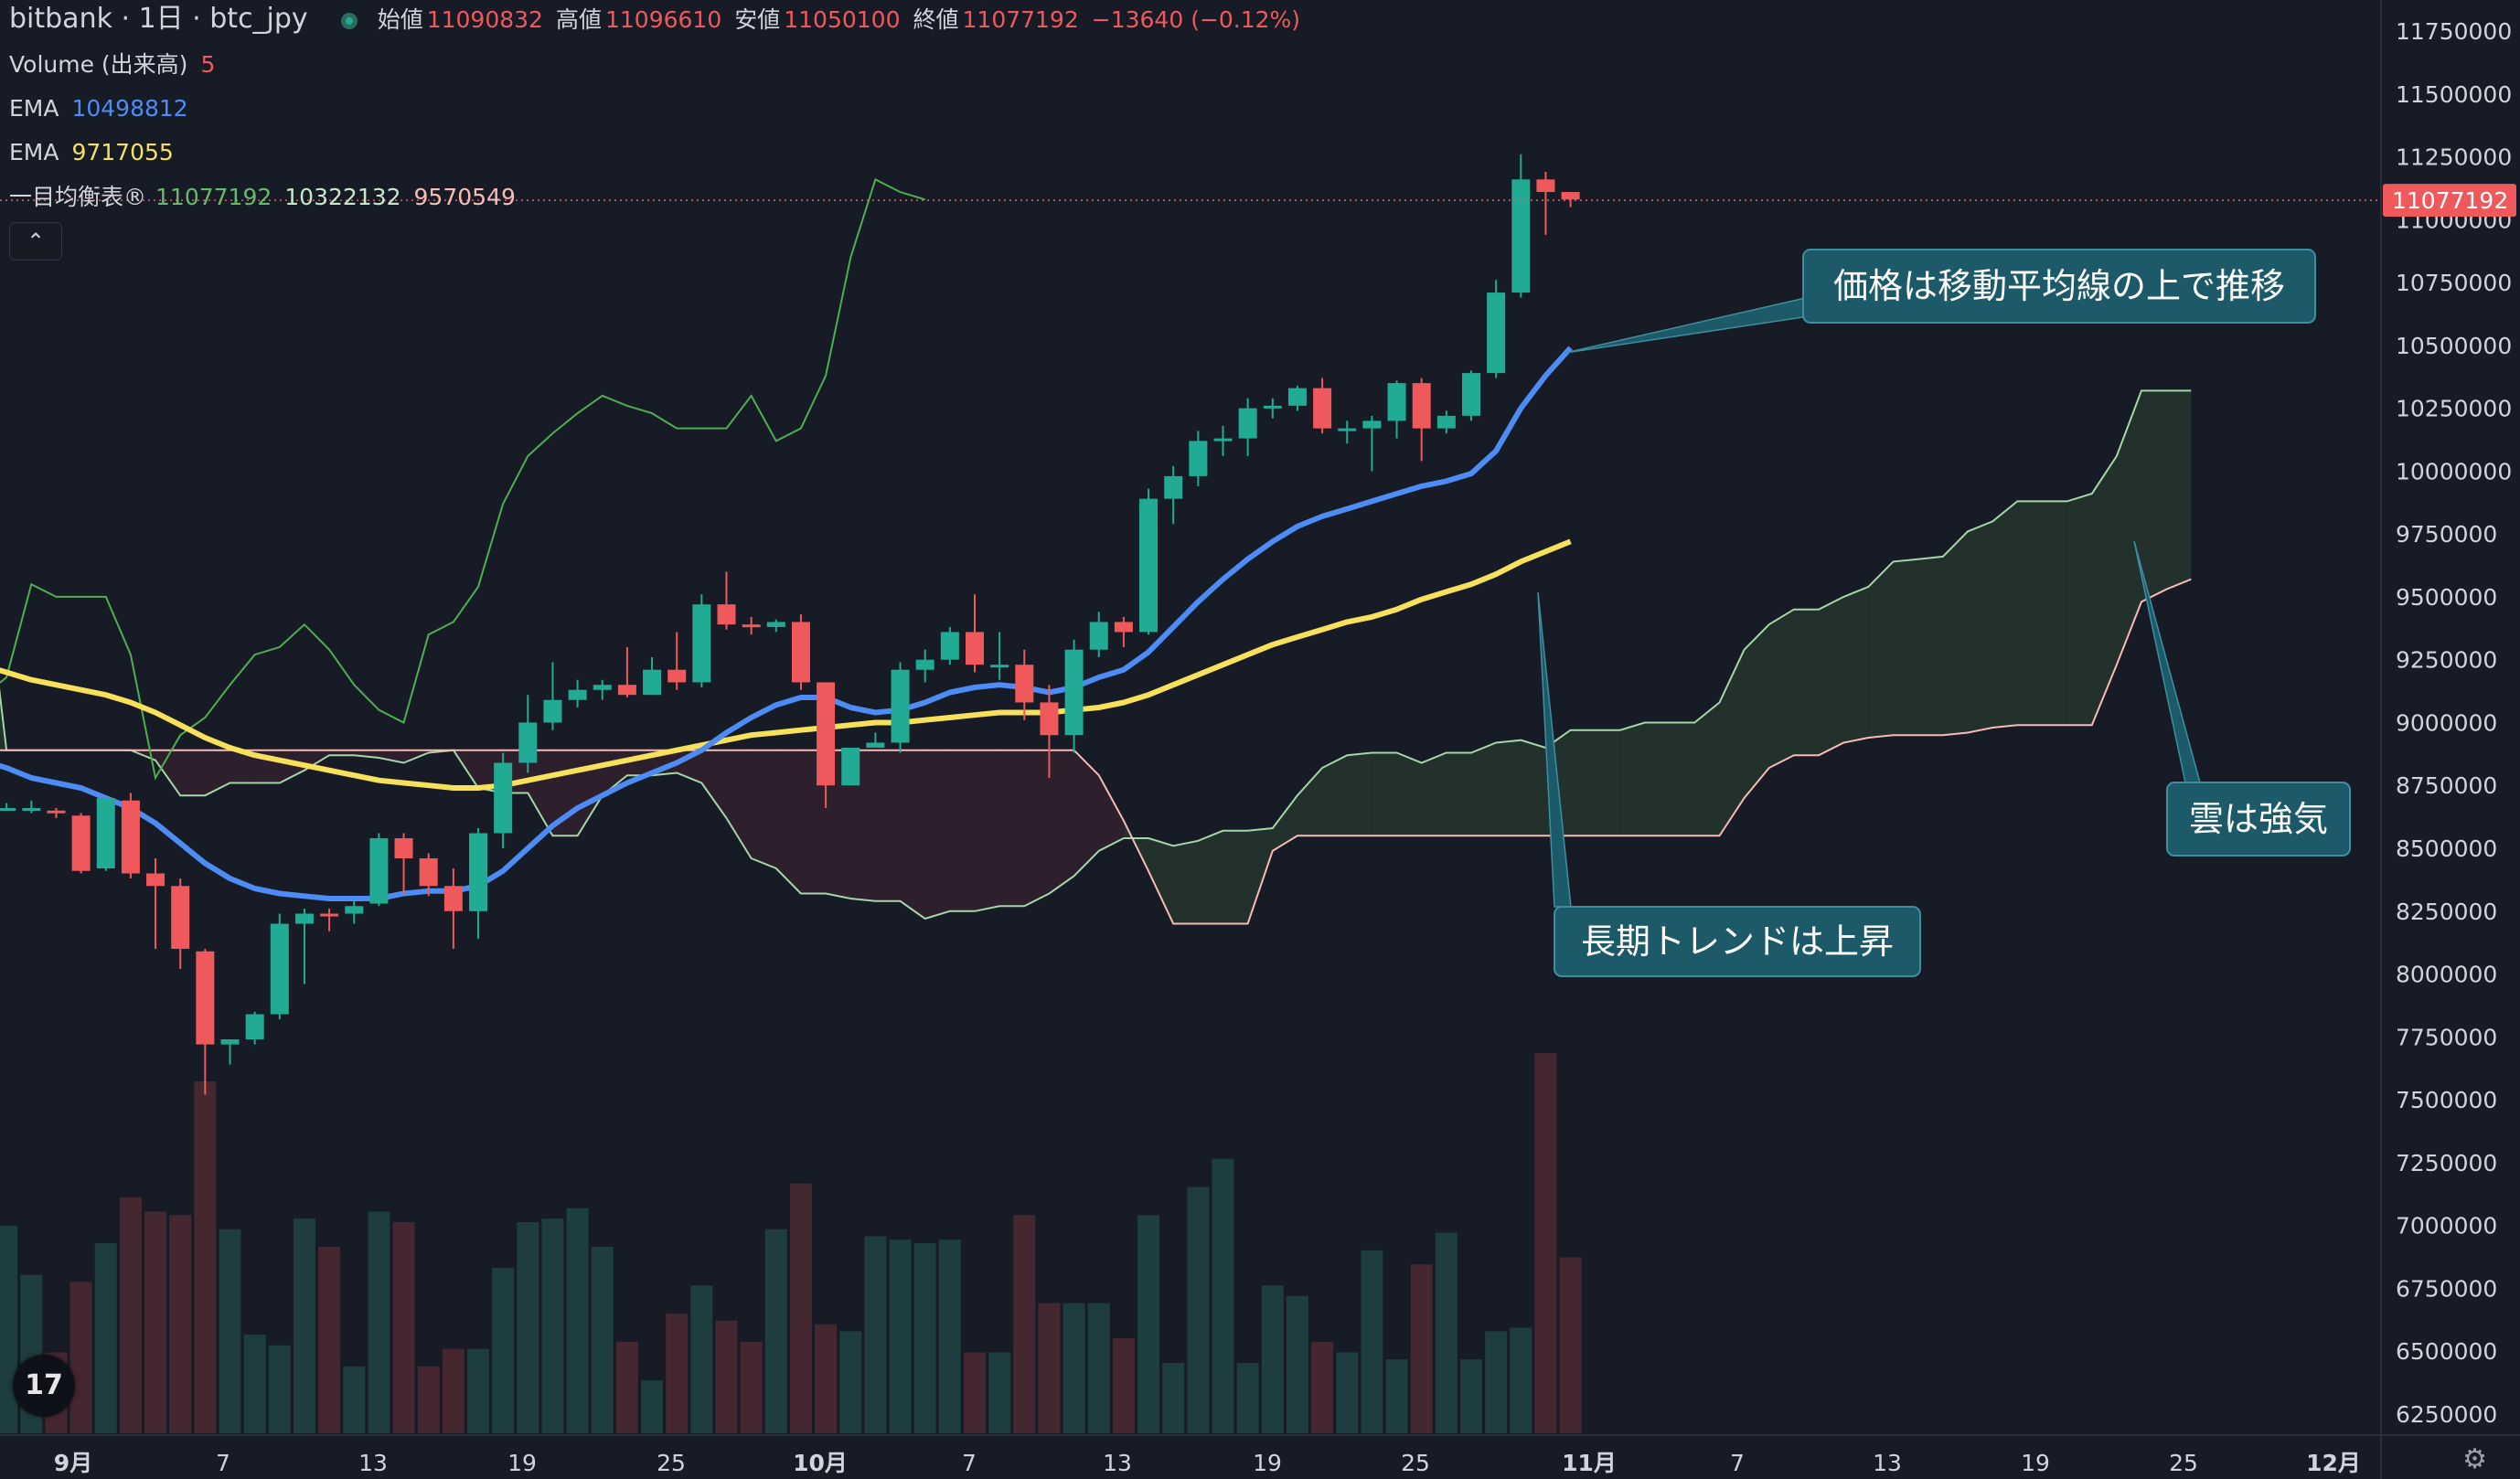 This screenshot has width=2520, height=1479. Describe the element at coordinates (105, 108) in the screenshot. I see `ema1-legend: EMA 10498812` at that location.